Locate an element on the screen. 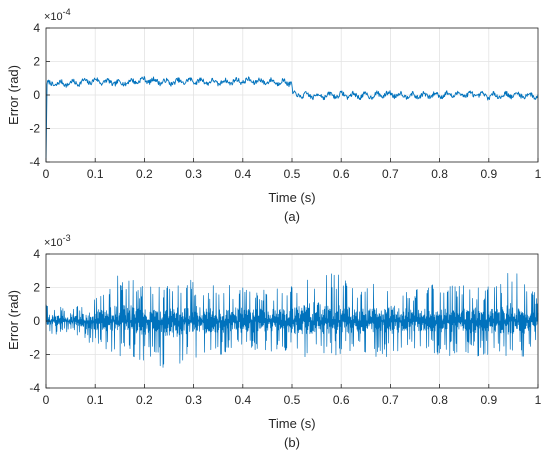  exponent-label-a: ×10⁻⁴ is located at coordinates (57, 15).